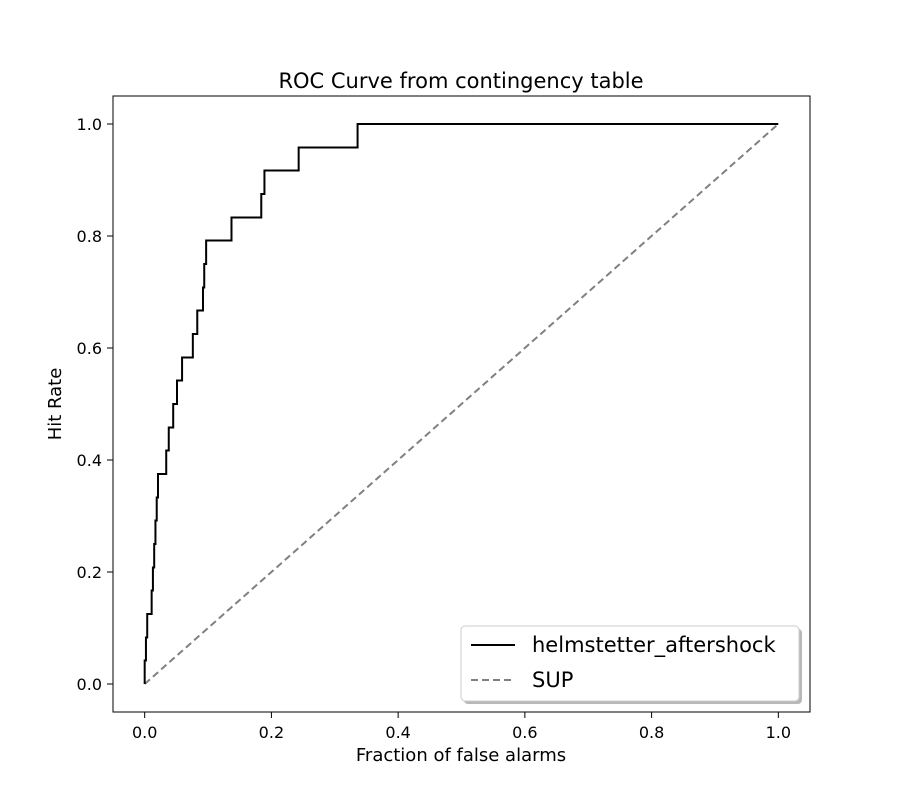  I want to click on legend: helmstetter_aftershock SUP, so click(631, 664).